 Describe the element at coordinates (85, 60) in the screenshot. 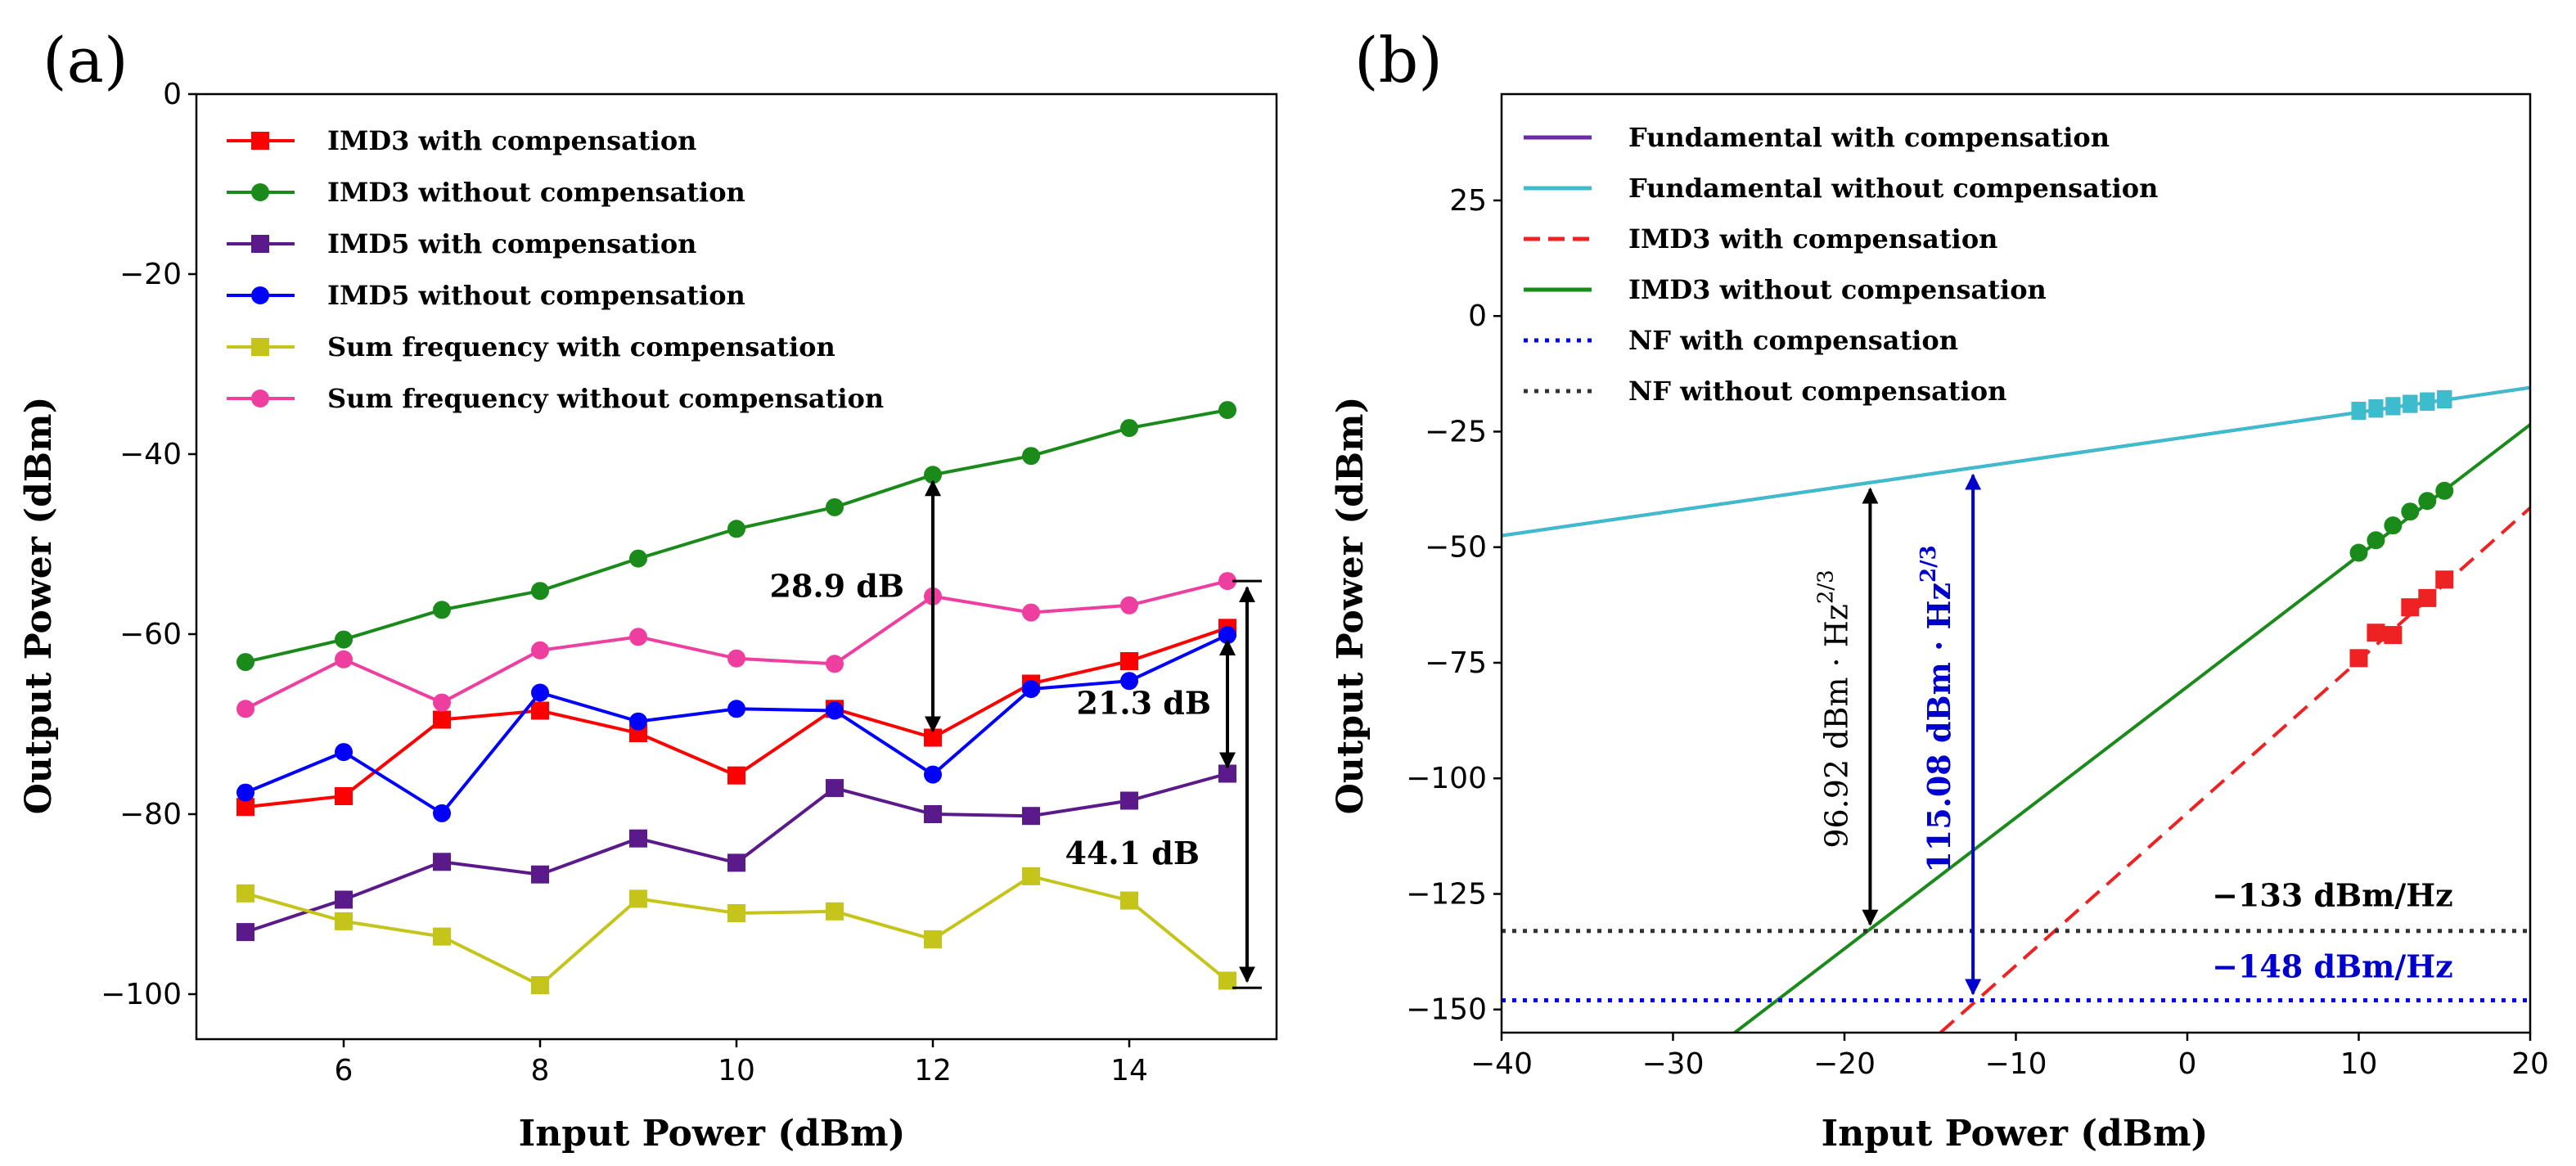

I see `panel-a-label: (a)` at that location.